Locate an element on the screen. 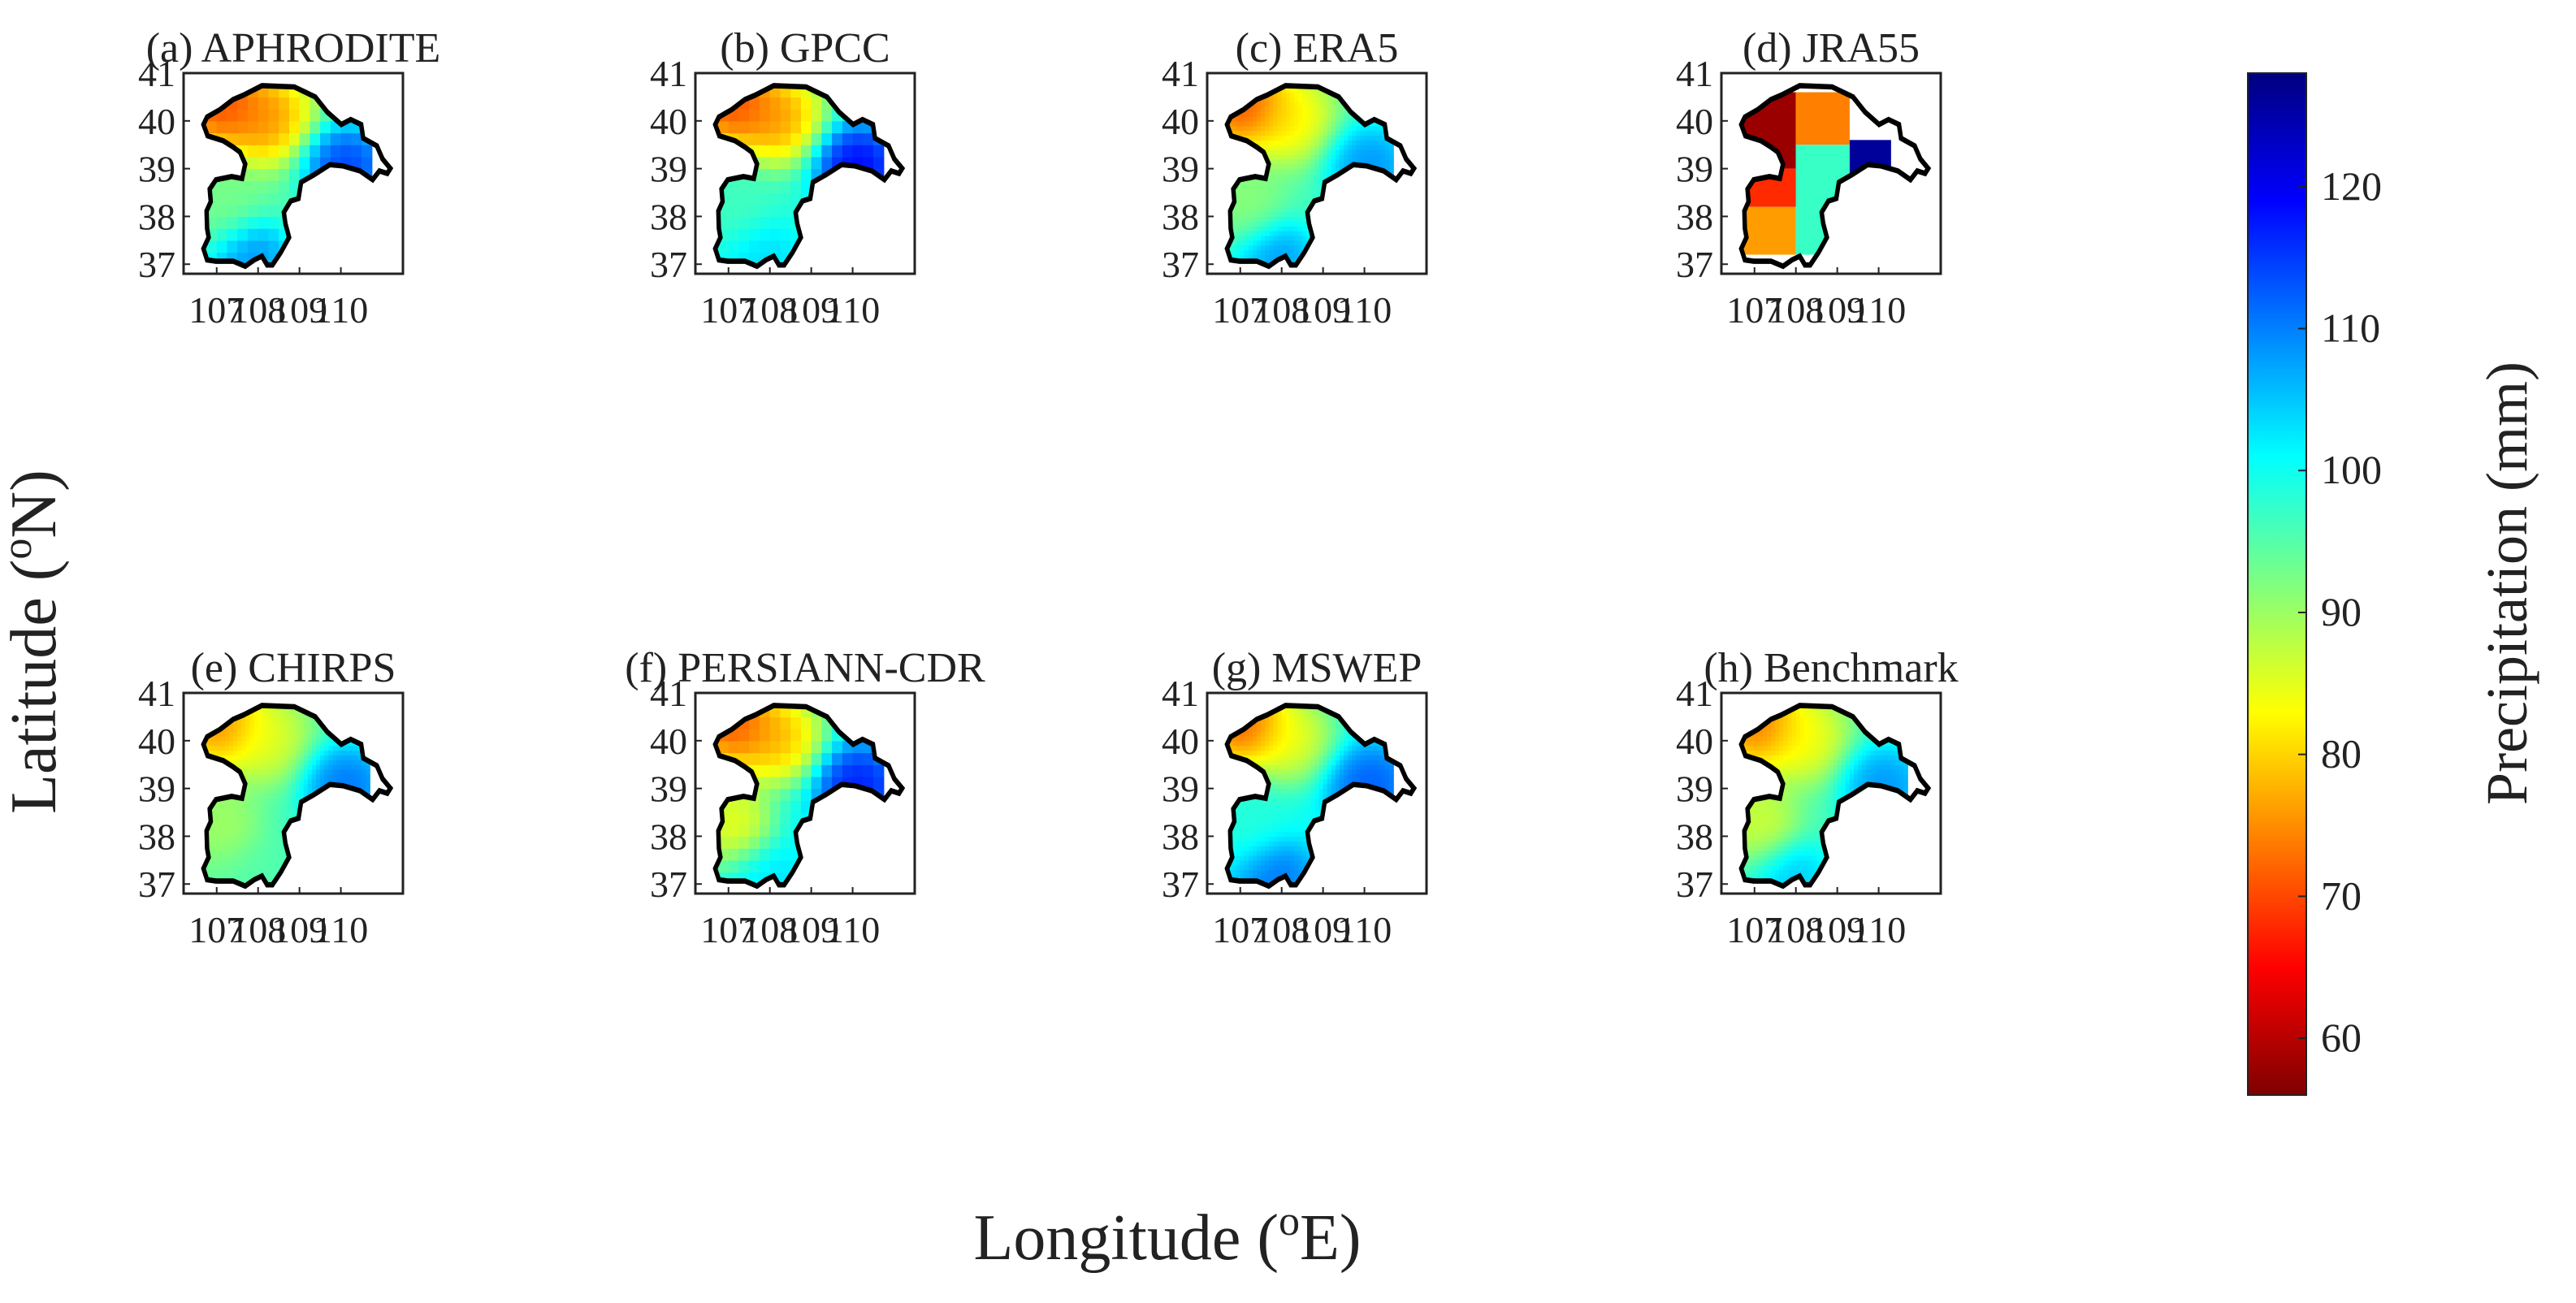 The height and width of the screenshot is (1303, 2576). basin-boundary is located at coordinates (809, 796).